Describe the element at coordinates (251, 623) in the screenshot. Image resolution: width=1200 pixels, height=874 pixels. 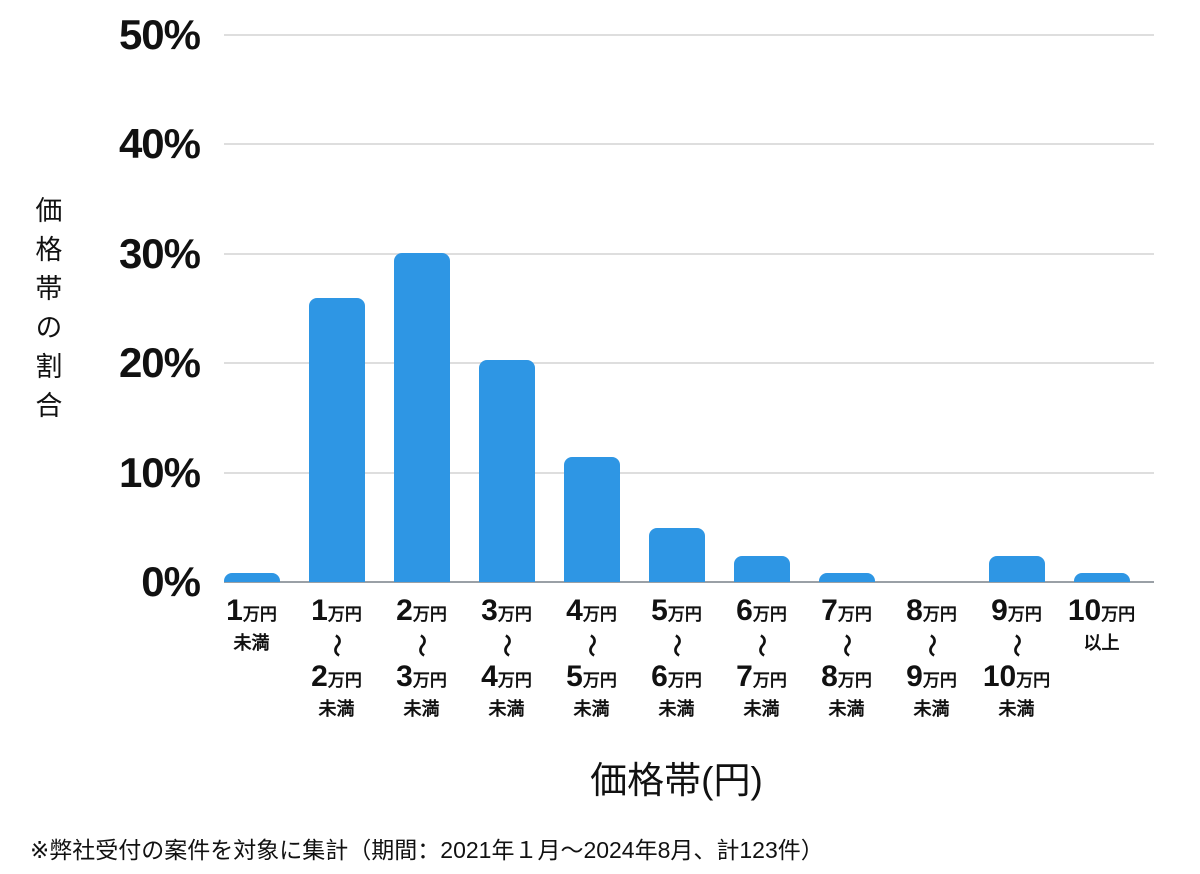
I see `x-tick-label: 1万円 未満` at that location.